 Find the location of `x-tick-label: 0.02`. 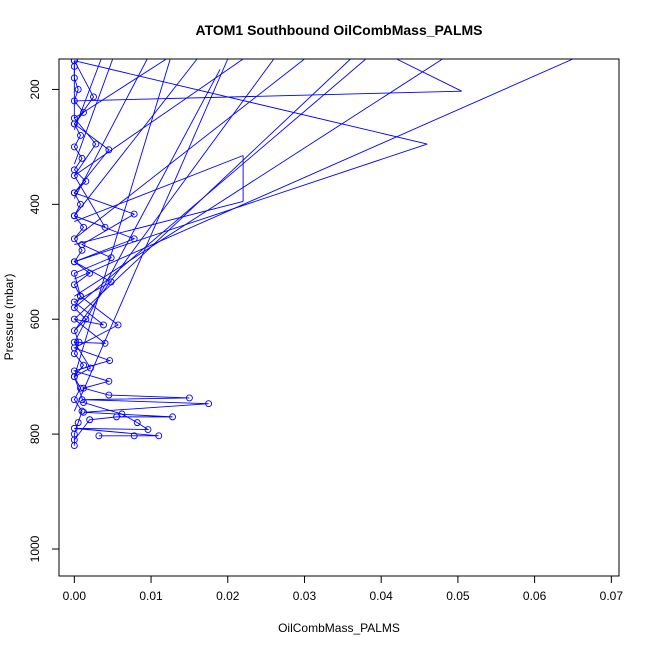

x-tick-label: 0.02 is located at coordinates (228, 596).